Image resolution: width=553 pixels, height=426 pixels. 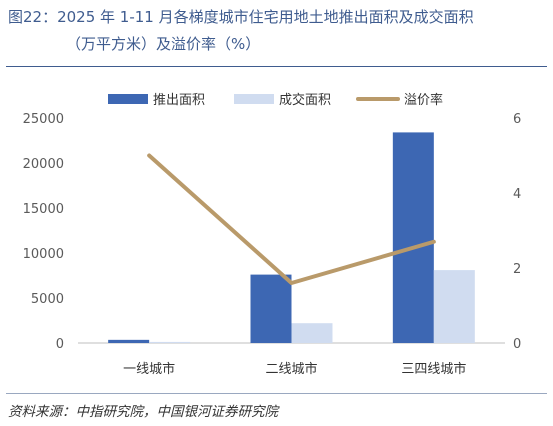 What do you see at coordinates (179, 100) in the screenshot?
I see `legend-label-supply: 推出面积` at bounding box center [179, 100].